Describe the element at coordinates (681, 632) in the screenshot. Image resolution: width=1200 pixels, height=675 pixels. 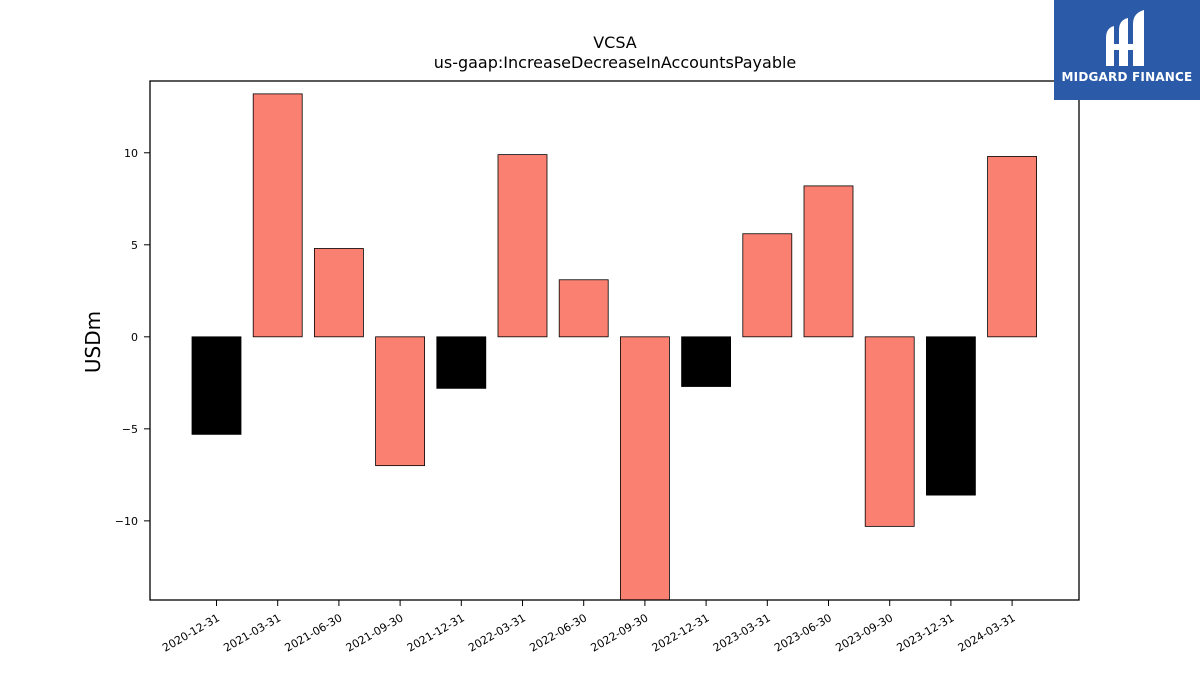
I see `x-tick-label: 2022-12-31` at that location.